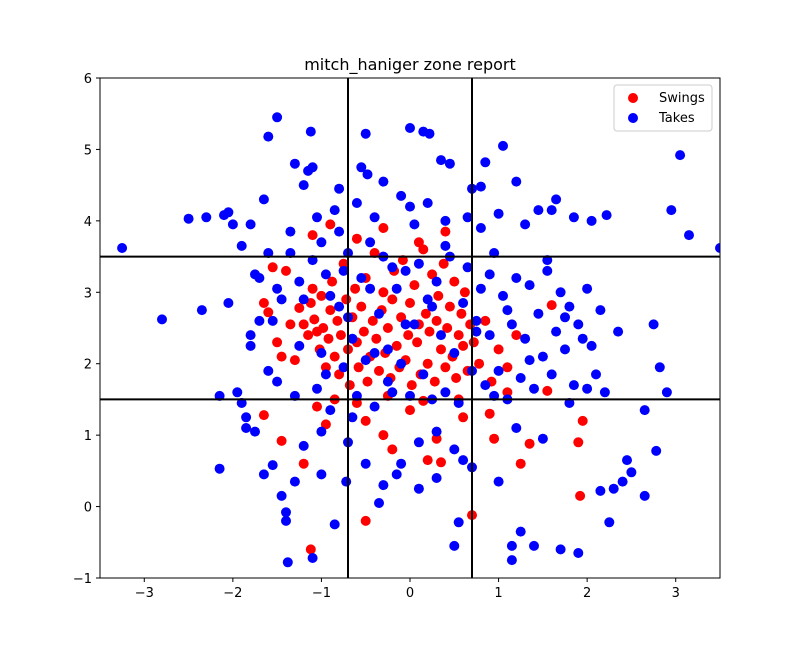 The height and width of the screenshot is (650, 800). Describe the element at coordinates (88, 222) in the screenshot. I see `y-tick-label: 4` at that location.